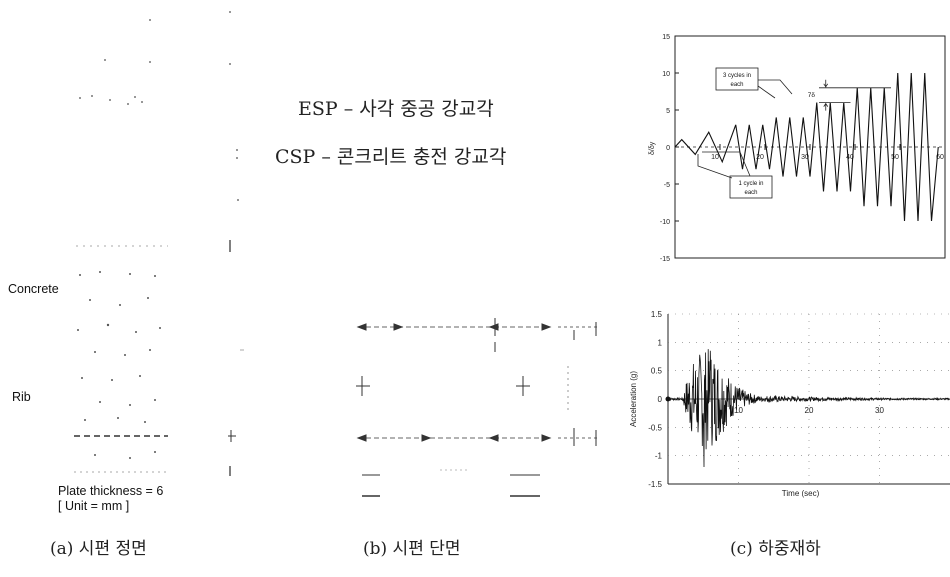  What do you see at coordinates (655, 427) in the screenshot?
I see `y-tick-label: -0.5` at bounding box center [655, 427].